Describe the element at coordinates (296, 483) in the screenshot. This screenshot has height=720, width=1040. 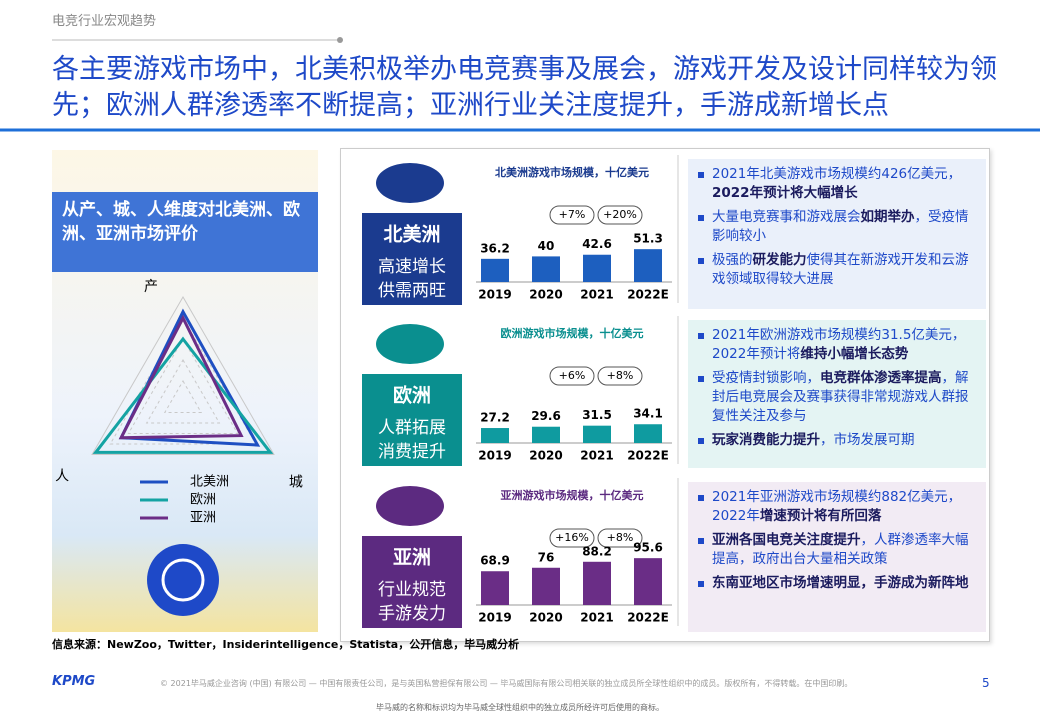
I see `radar-axis-label: 城` at that location.